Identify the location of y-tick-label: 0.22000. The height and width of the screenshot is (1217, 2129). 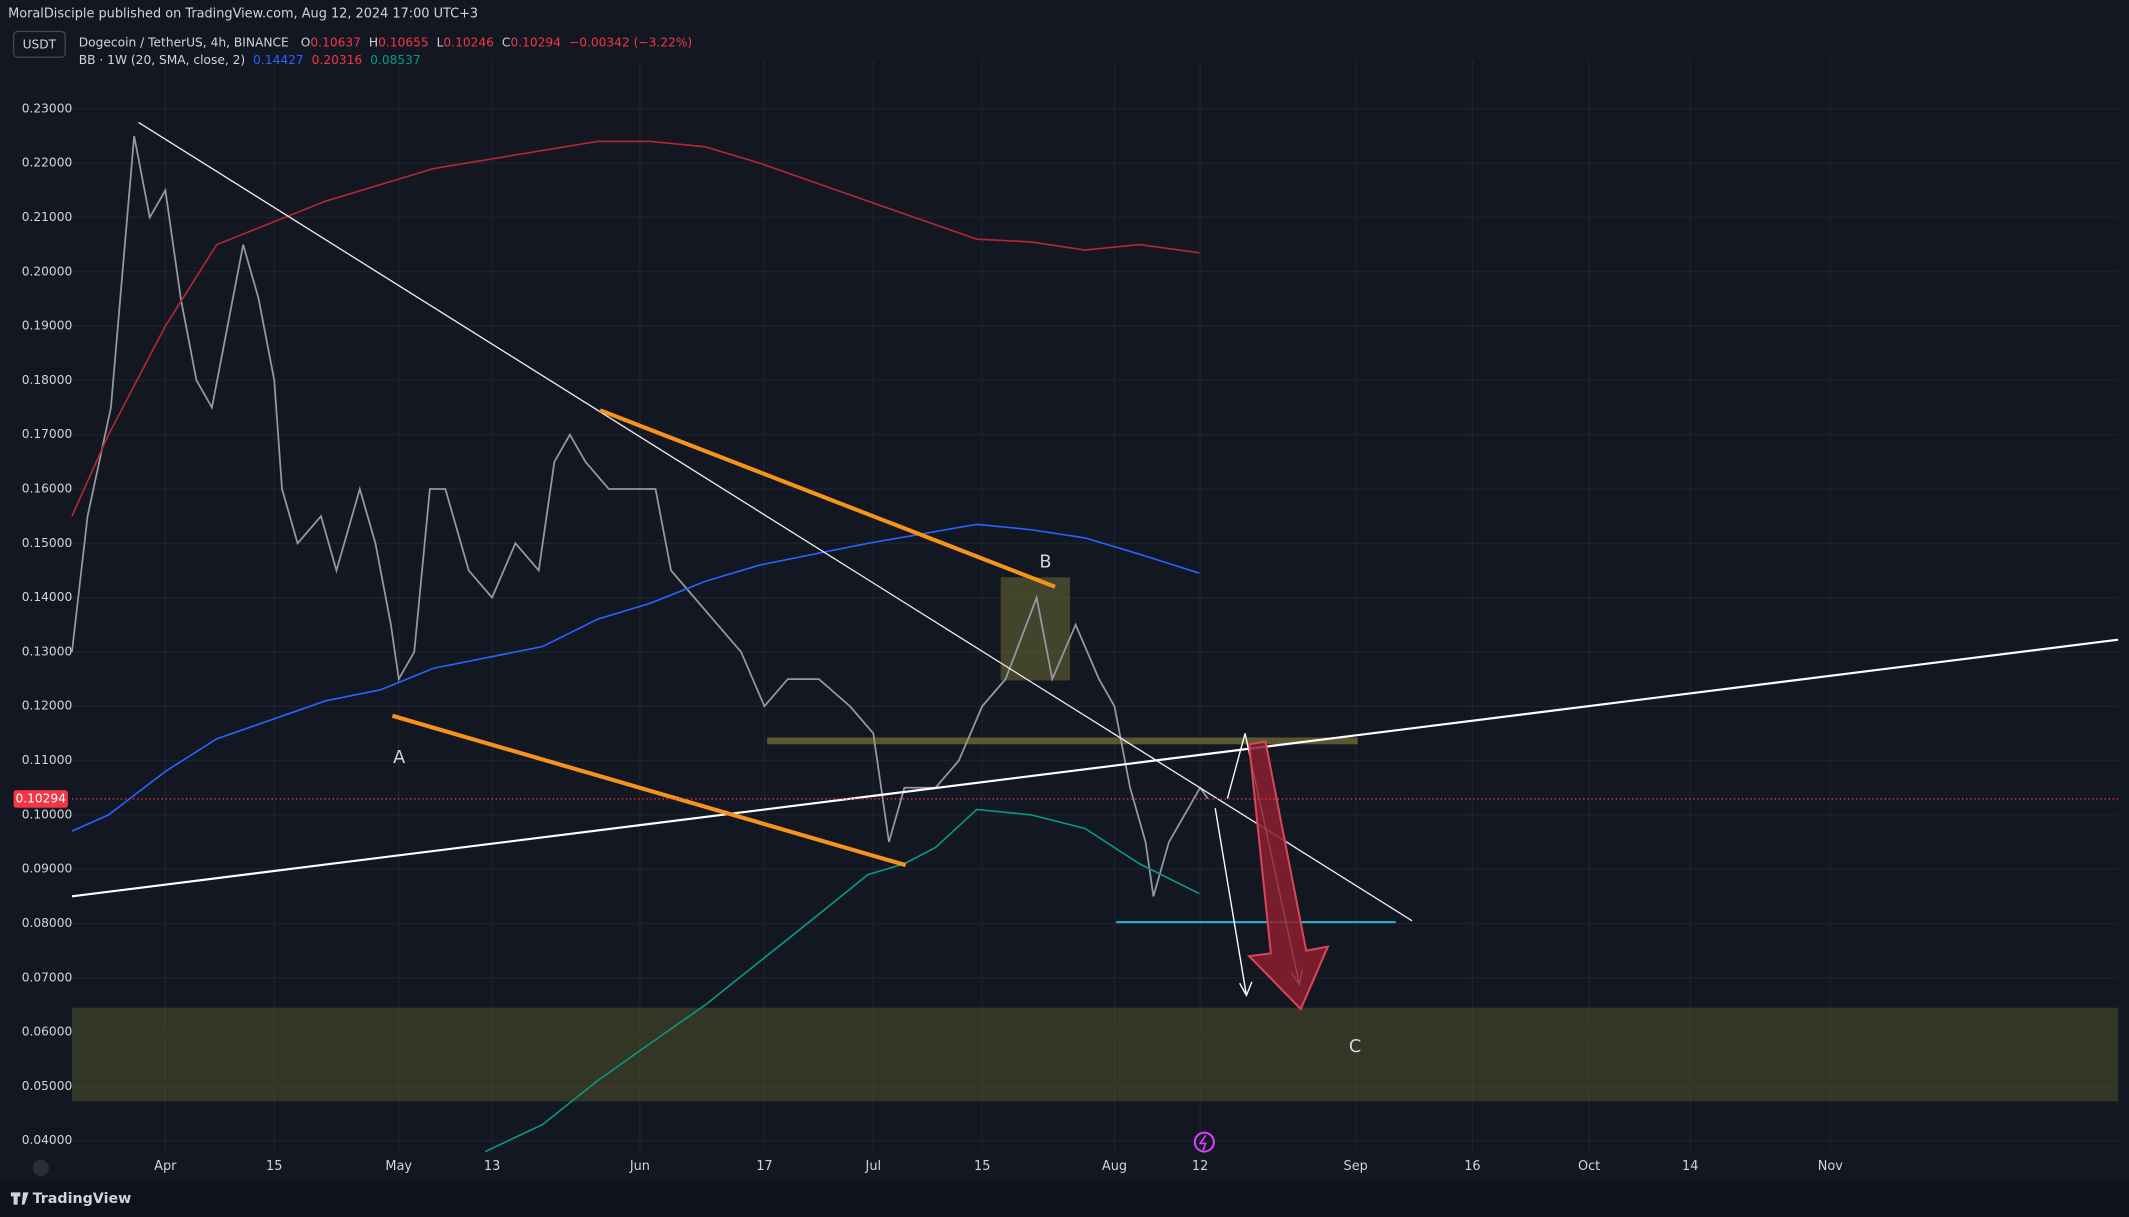
(47, 163).